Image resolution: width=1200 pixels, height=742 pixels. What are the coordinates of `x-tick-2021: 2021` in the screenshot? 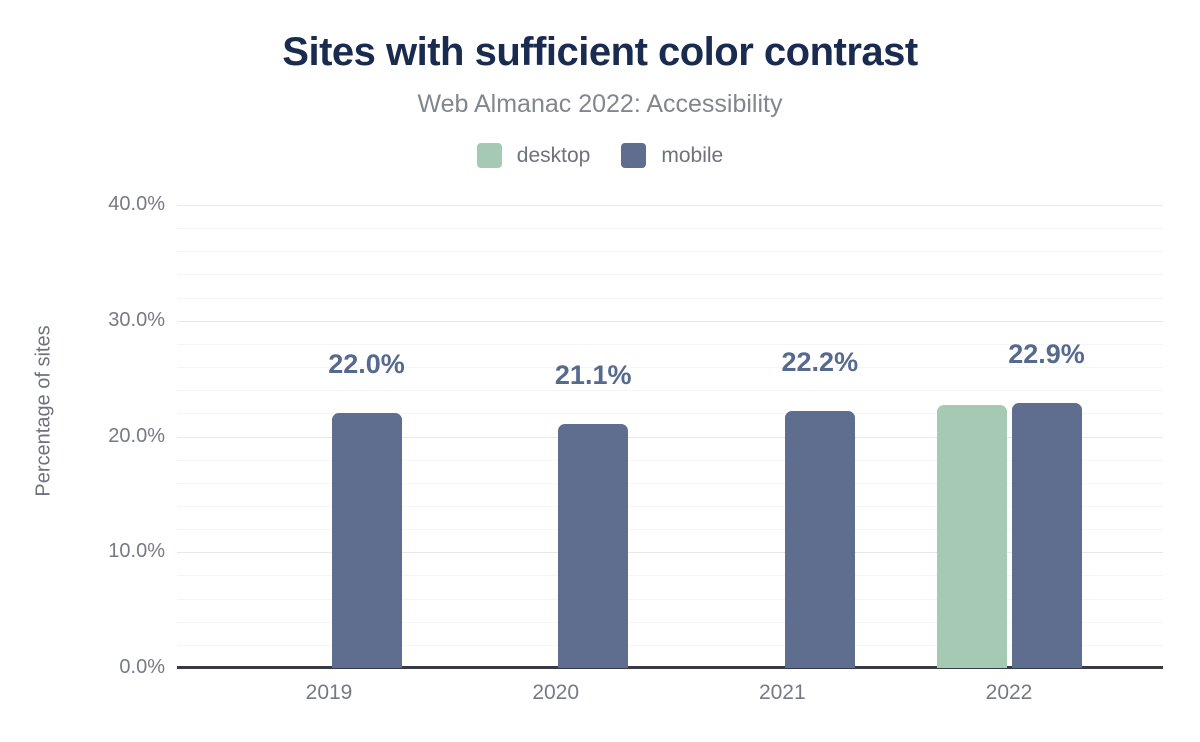 It's located at (782, 692).